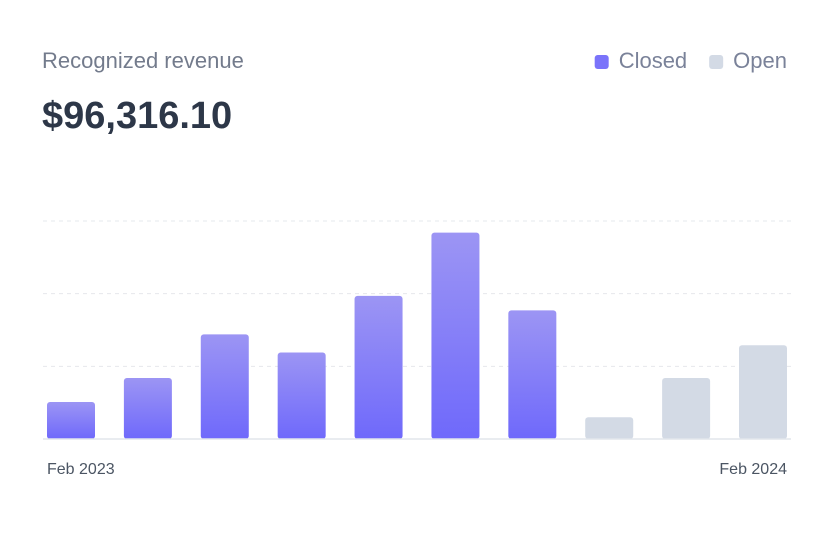 The height and width of the screenshot is (536, 828). What do you see at coordinates (137, 116) in the screenshot?
I see `total-value: $96,316.10` at bounding box center [137, 116].